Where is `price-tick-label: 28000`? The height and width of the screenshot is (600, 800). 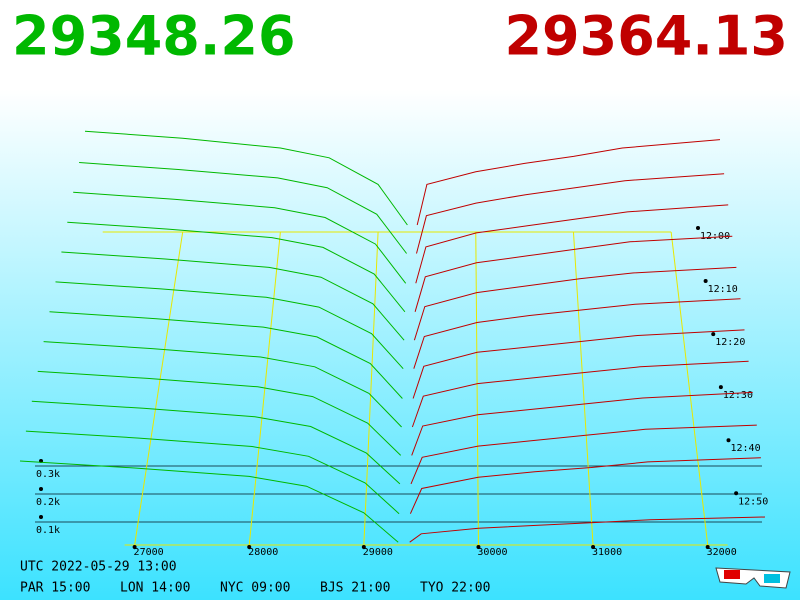
price-tick-label: 28000 is located at coordinates (263, 552).